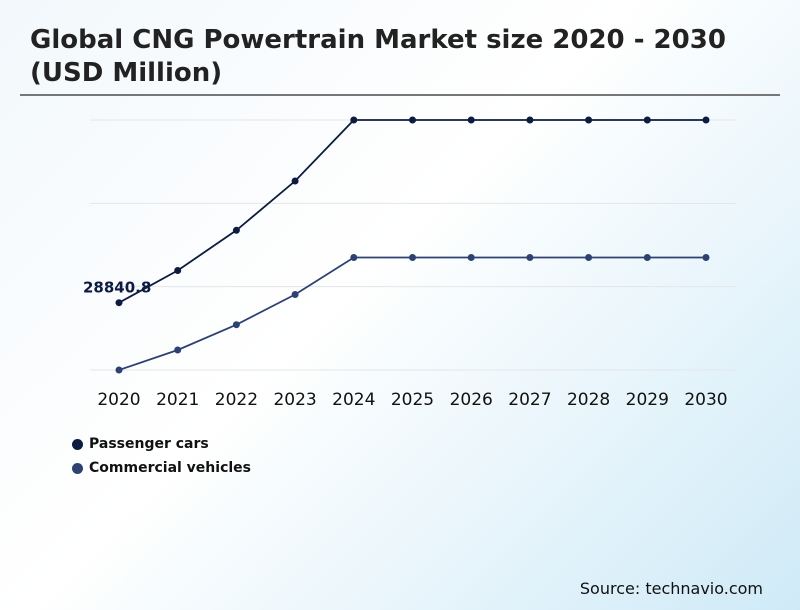  What do you see at coordinates (671, 588) in the screenshot?
I see `source-note: Source: technavio.com` at bounding box center [671, 588].